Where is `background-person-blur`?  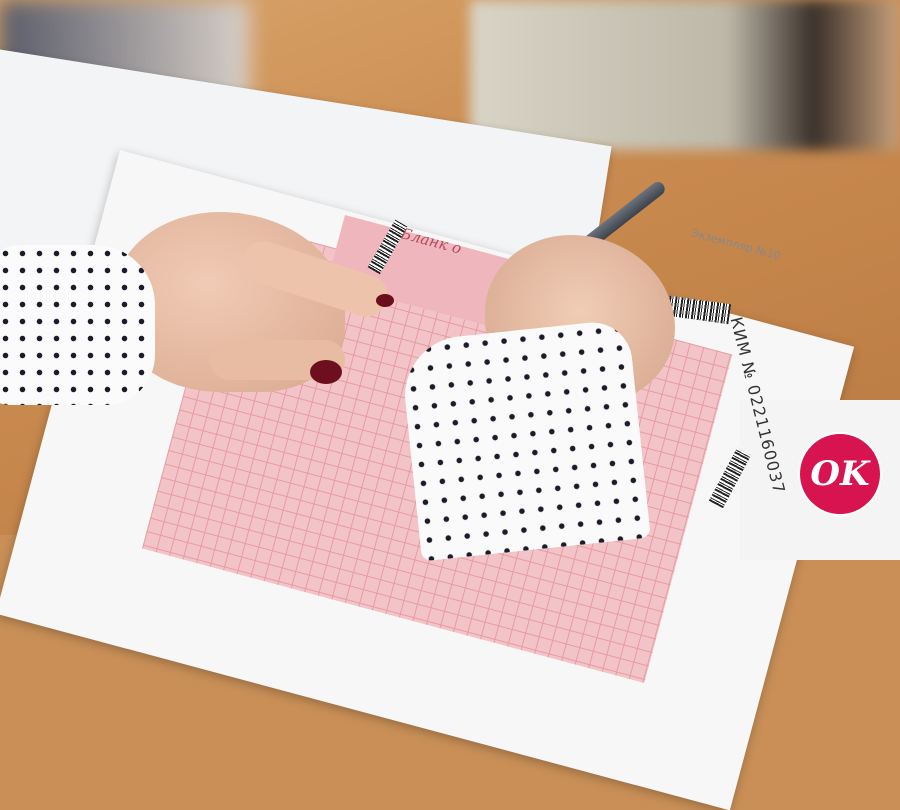 background-person-blur is located at coordinates (685, 75).